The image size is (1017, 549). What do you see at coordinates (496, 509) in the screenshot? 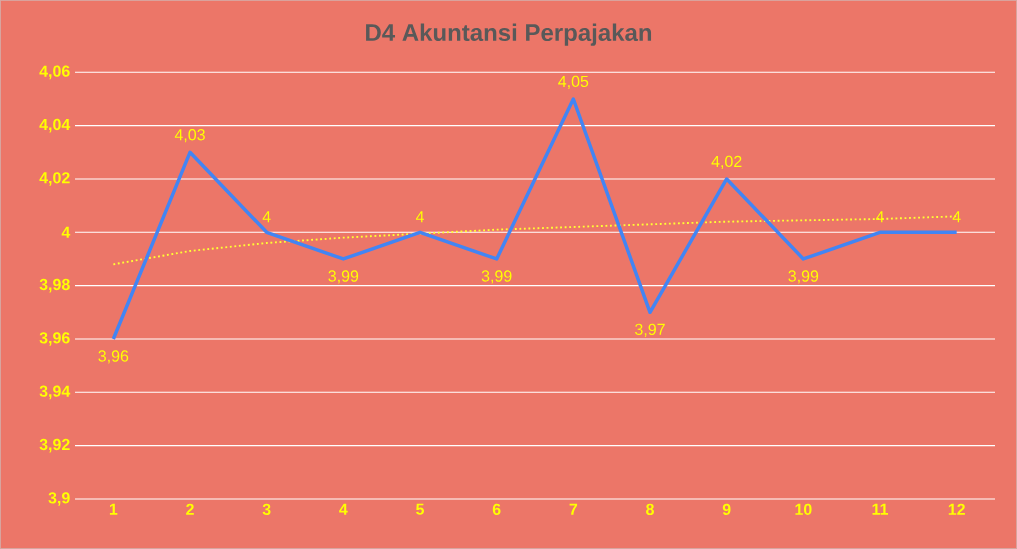
I see `x-tick-label: 6` at bounding box center [496, 509].